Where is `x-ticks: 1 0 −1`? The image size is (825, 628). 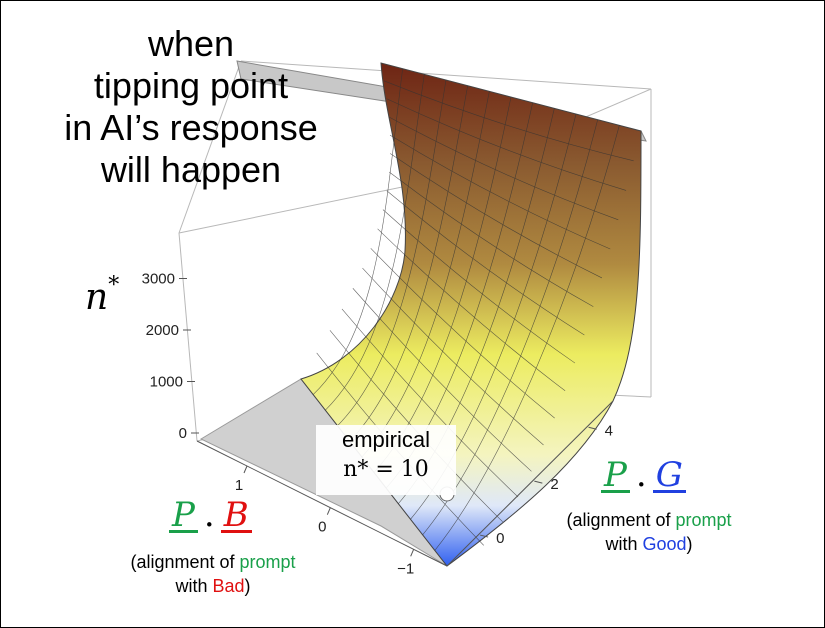
x-ticks: 1 0 −1 is located at coordinates (325, 521).